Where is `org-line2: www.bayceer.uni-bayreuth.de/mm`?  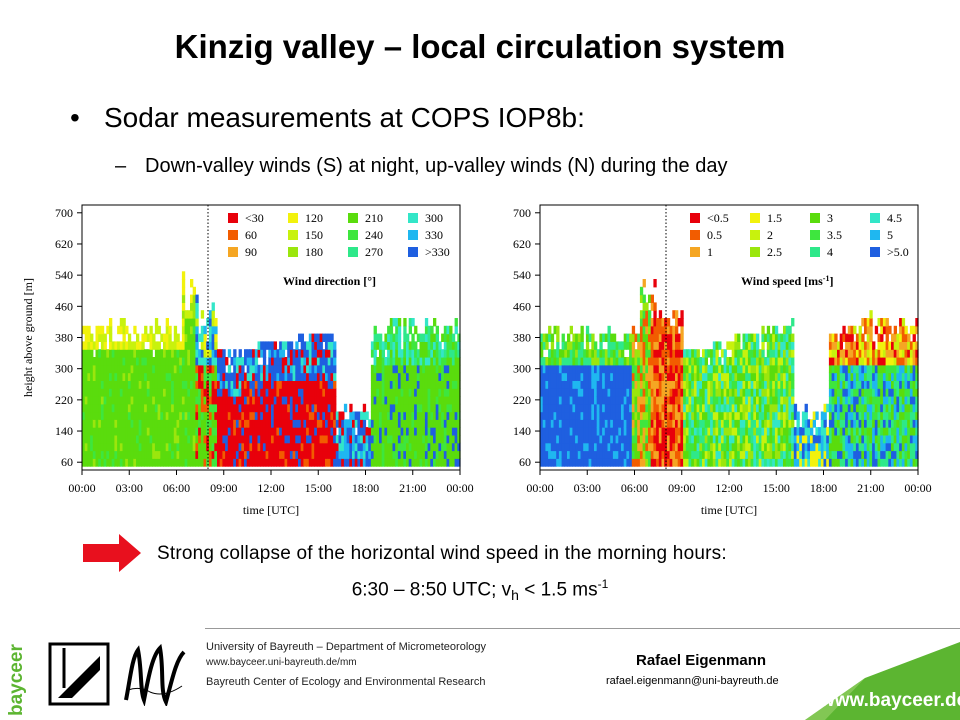 org-line2: www.bayceer.uni-bayreuth.de/mm is located at coordinates (281, 662).